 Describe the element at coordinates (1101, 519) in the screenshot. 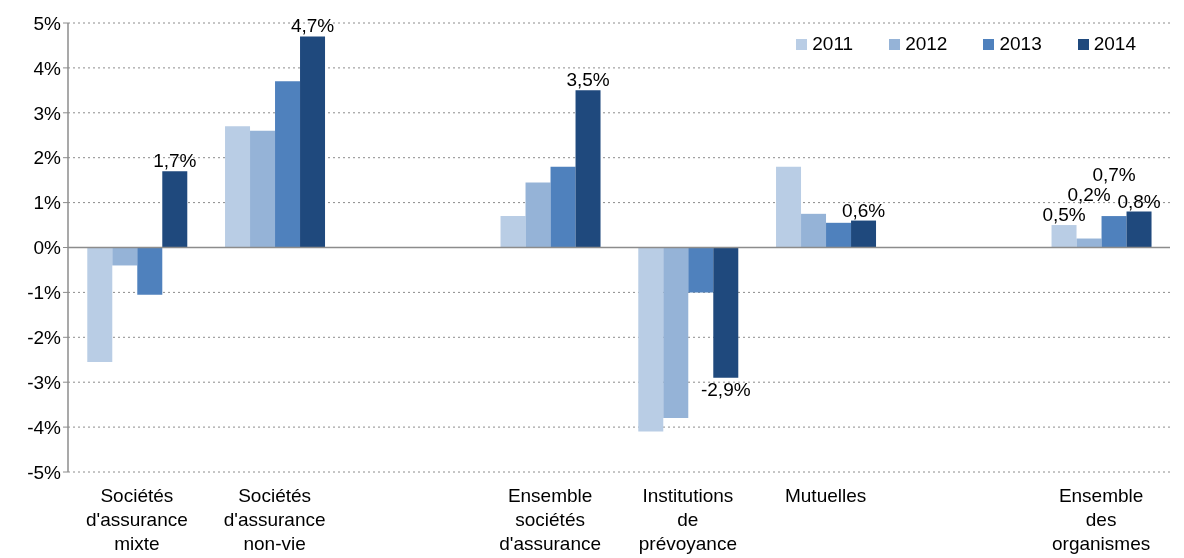

I see `x-tick-label: Ensemble des organismes` at that location.